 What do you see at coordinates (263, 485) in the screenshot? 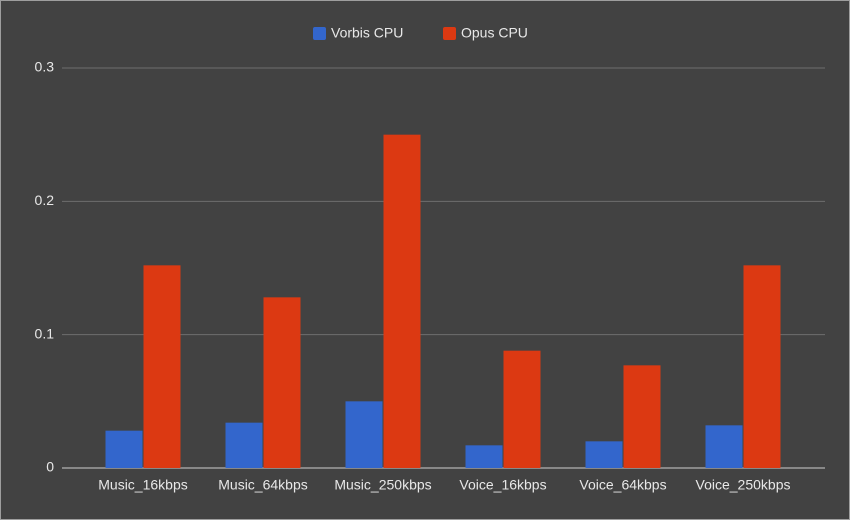
I see `x-tick-label: Music_64kbps` at bounding box center [263, 485].